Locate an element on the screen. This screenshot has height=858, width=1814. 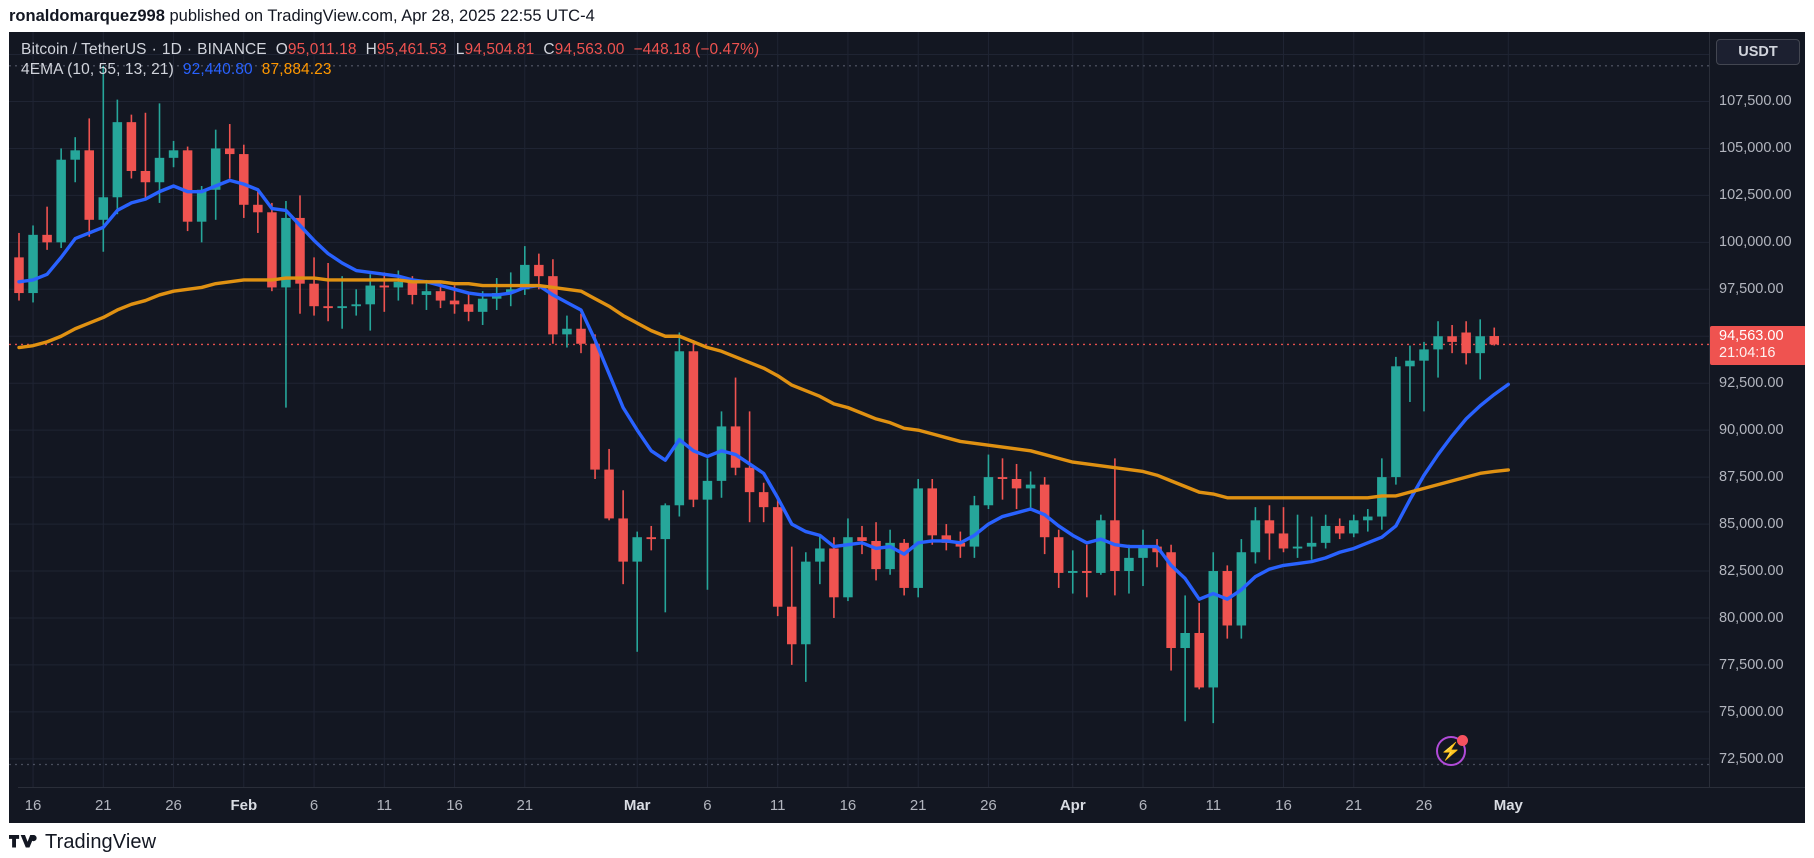
legend-indicator-row: 4EMA (10, 55, 13, 21) 92,440.80 87,884.23 is located at coordinates (390, 70).